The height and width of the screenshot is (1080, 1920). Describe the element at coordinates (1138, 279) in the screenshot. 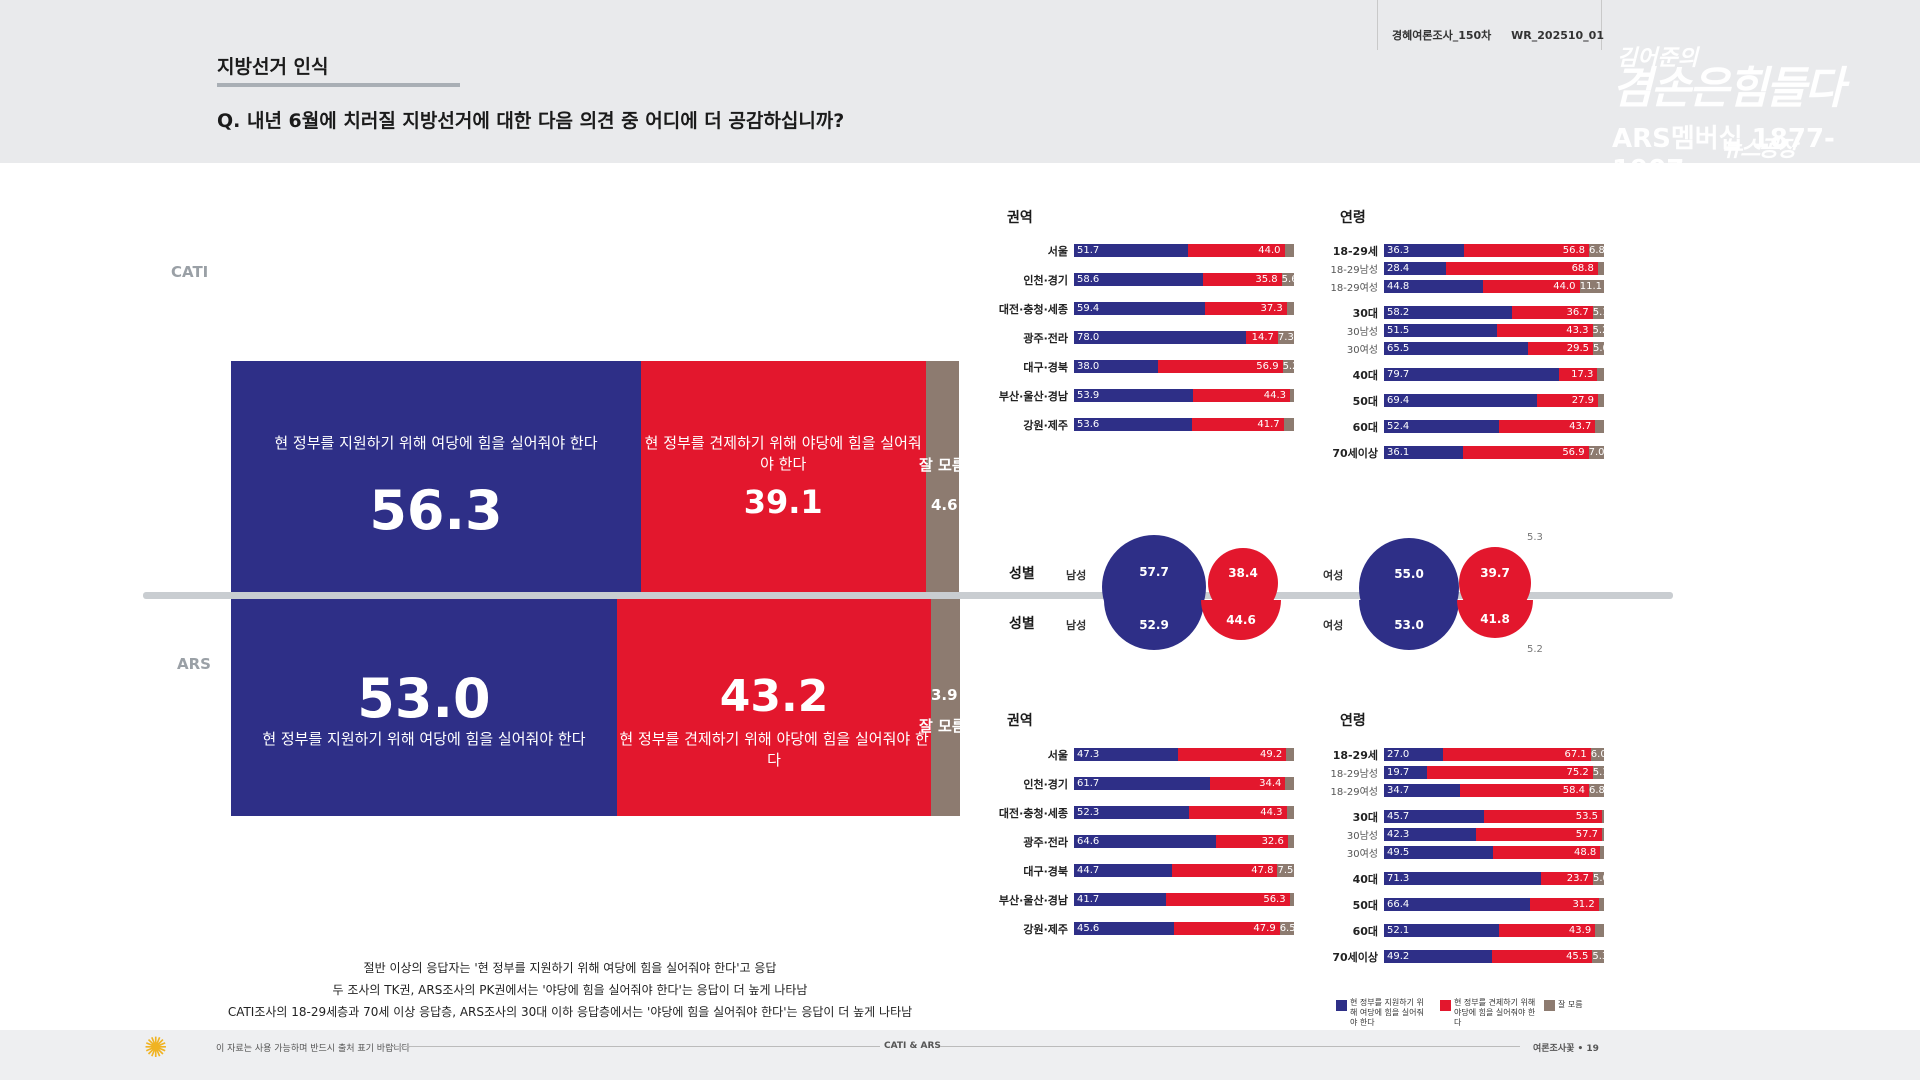

I see `support-segment: 58.6` at that location.